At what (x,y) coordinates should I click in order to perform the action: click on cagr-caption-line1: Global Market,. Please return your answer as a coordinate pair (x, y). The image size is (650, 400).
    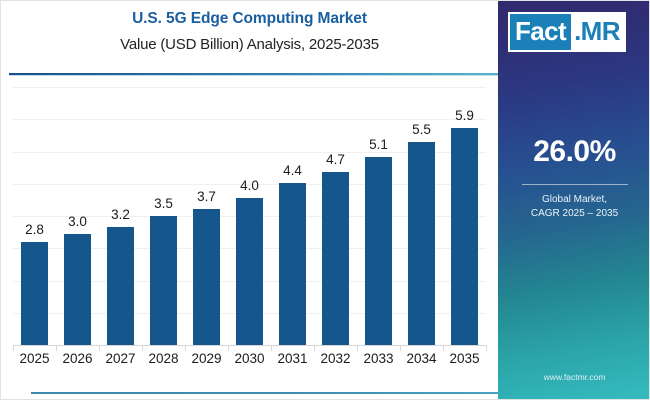
    Looking at the image, I should click on (574, 199).